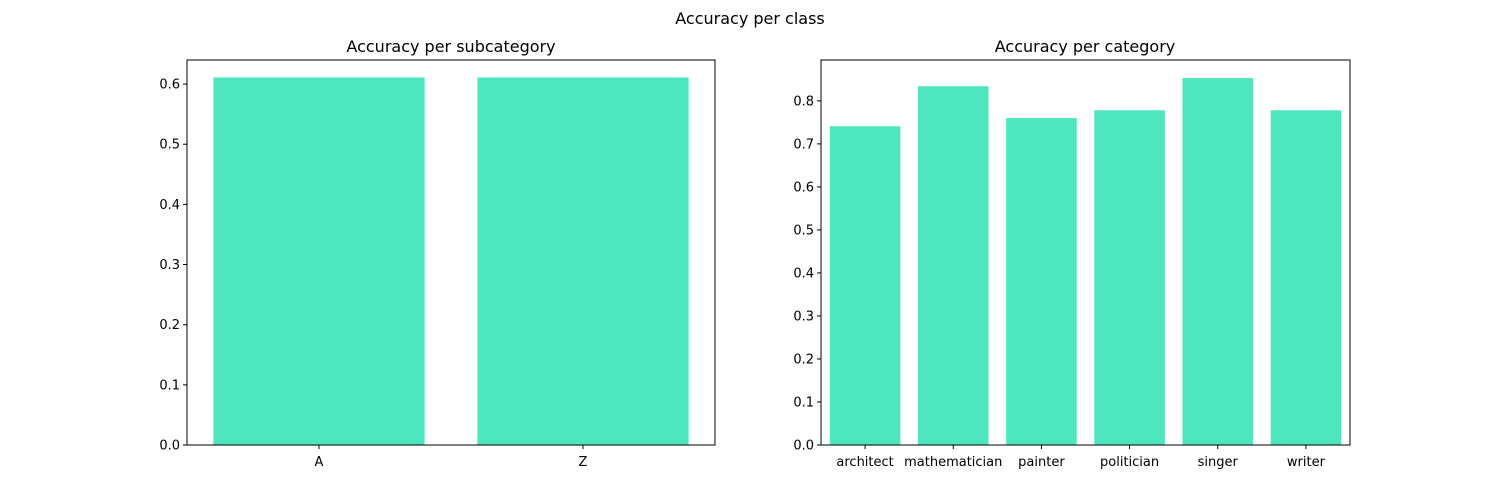 The image size is (1500, 500). What do you see at coordinates (450, 46) in the screenshot?
I see `chart-title-subcategory: Accuracy per subcategory` at bounding box center [450, 46].